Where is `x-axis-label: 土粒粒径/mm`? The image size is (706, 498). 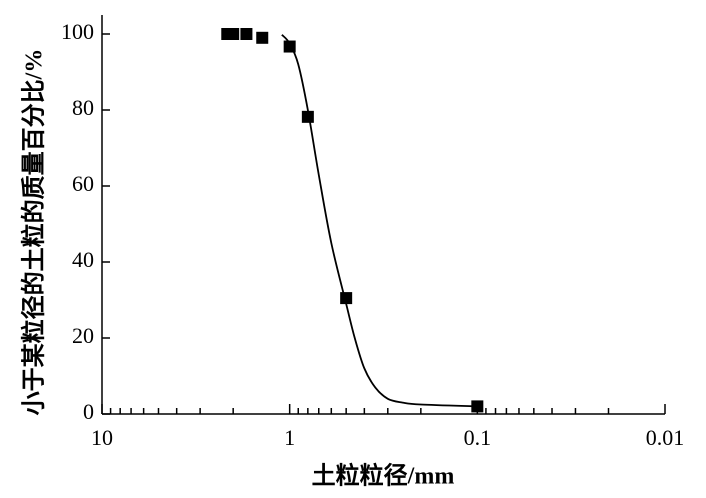
x-axis-label: 土粒粒径/mm is located at coordinates (383, 476).